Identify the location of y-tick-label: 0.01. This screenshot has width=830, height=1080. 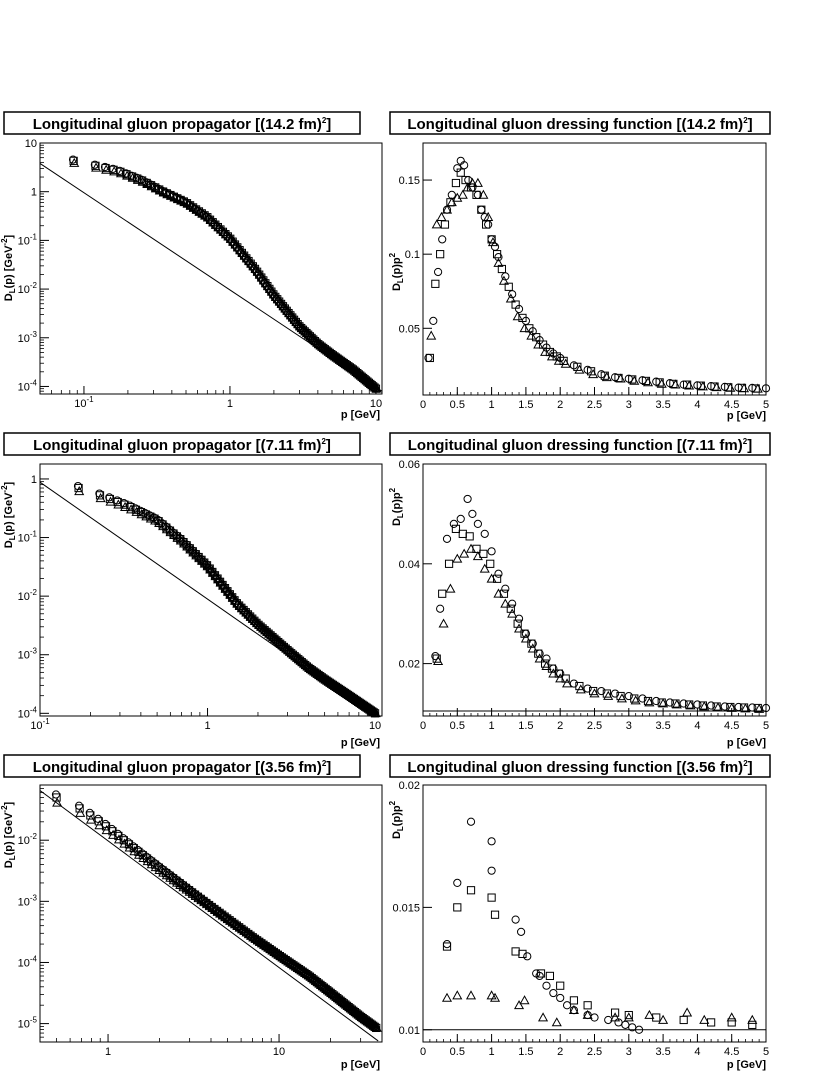
(409, 1031).